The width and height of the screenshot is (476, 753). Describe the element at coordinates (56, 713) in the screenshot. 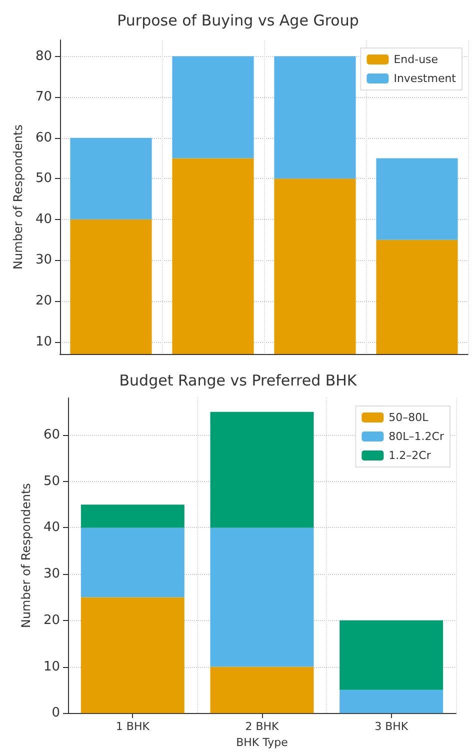

I see `y-tick-label: 0` at that location.